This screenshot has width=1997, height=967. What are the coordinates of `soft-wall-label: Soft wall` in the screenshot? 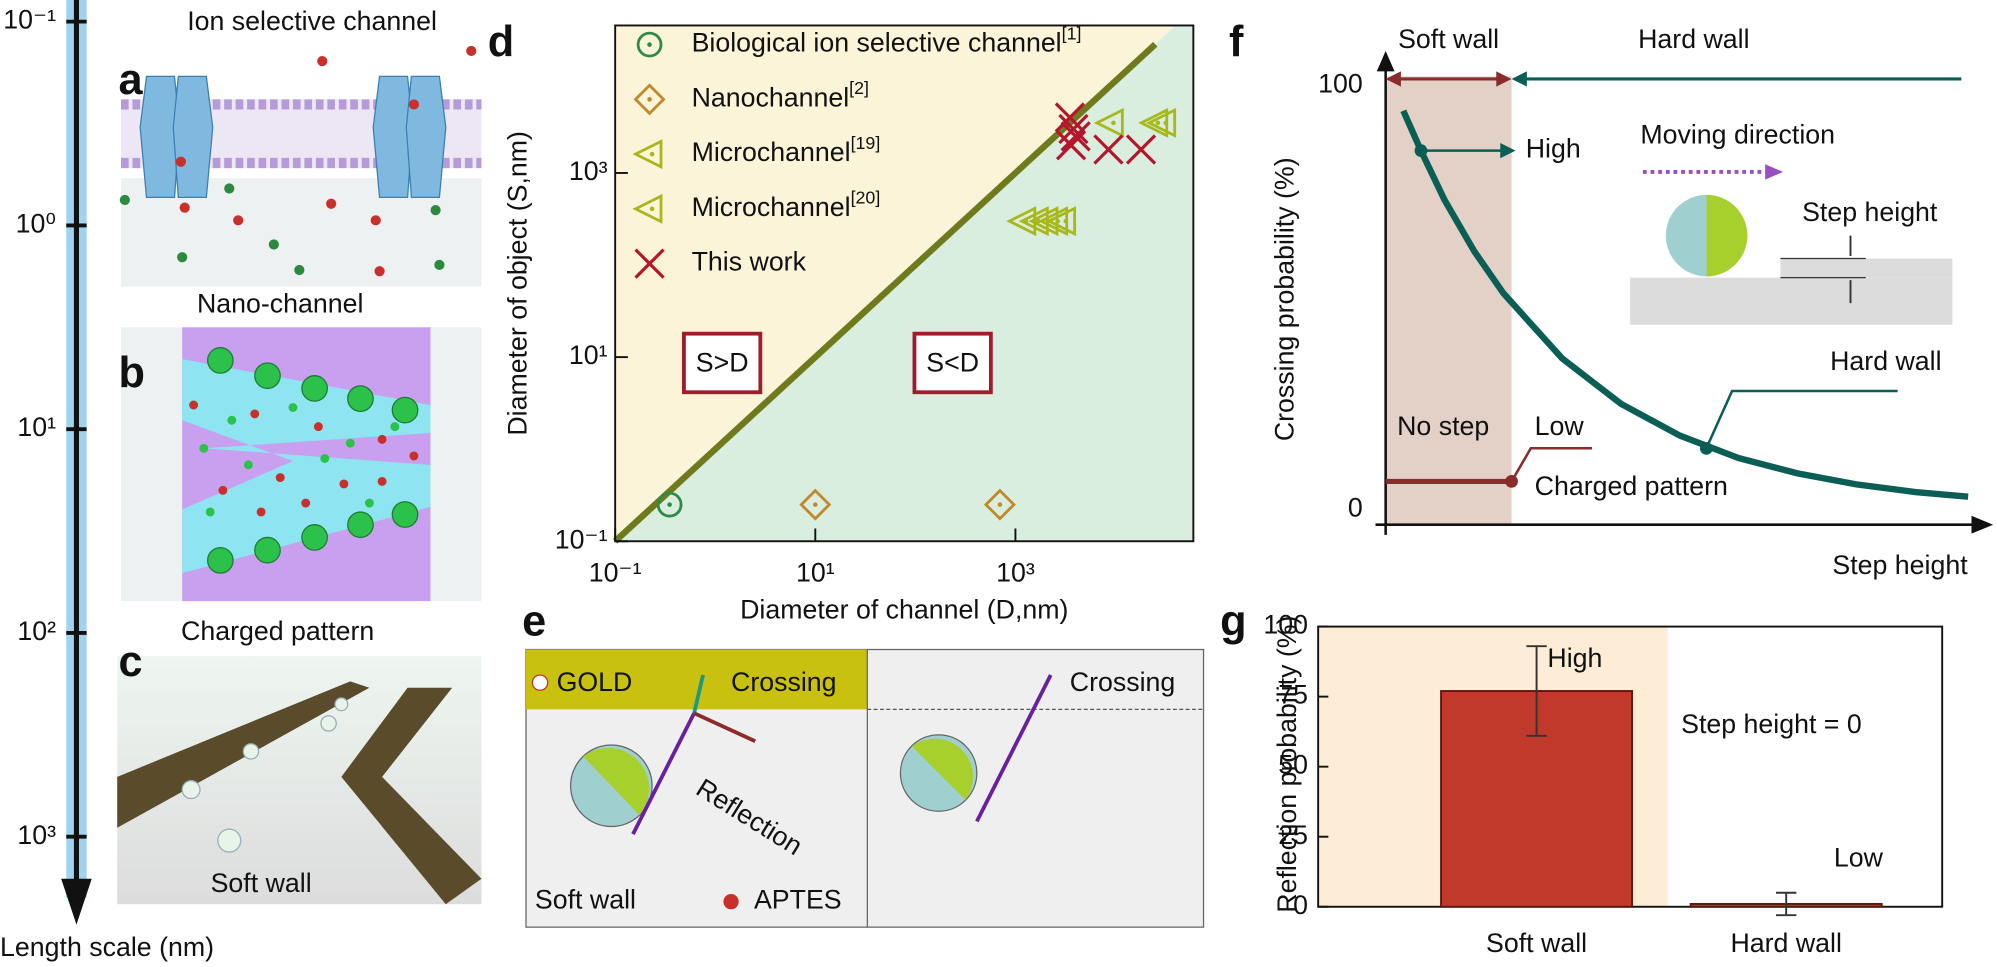 It's located at (1448, 39).